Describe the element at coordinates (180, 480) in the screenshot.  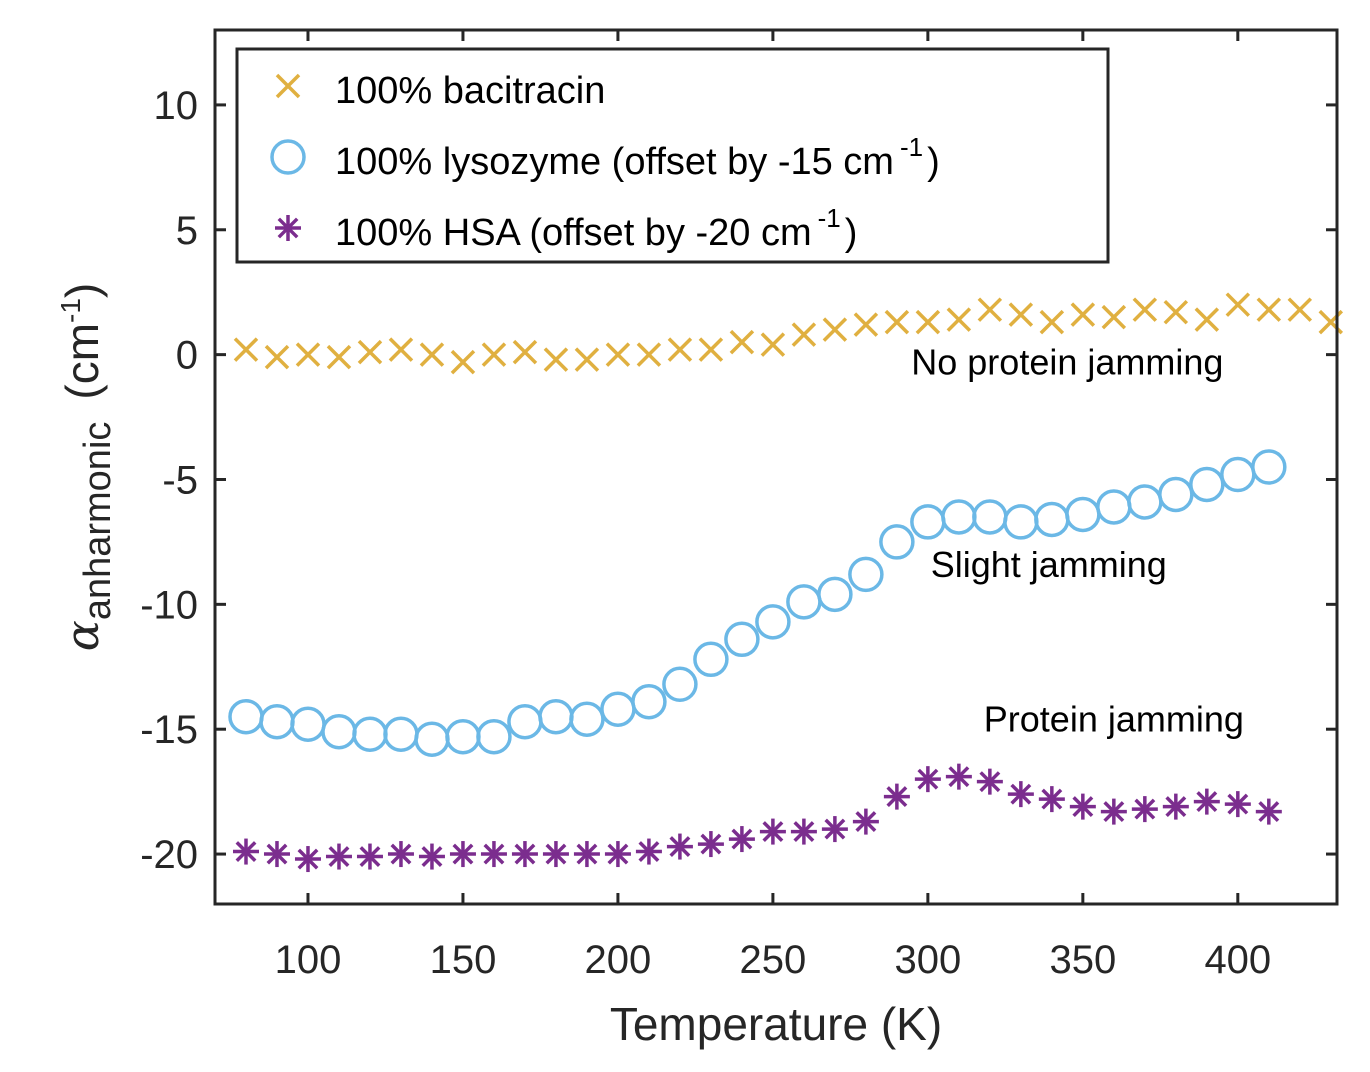
I see `y-tick-label: -5` at that location.